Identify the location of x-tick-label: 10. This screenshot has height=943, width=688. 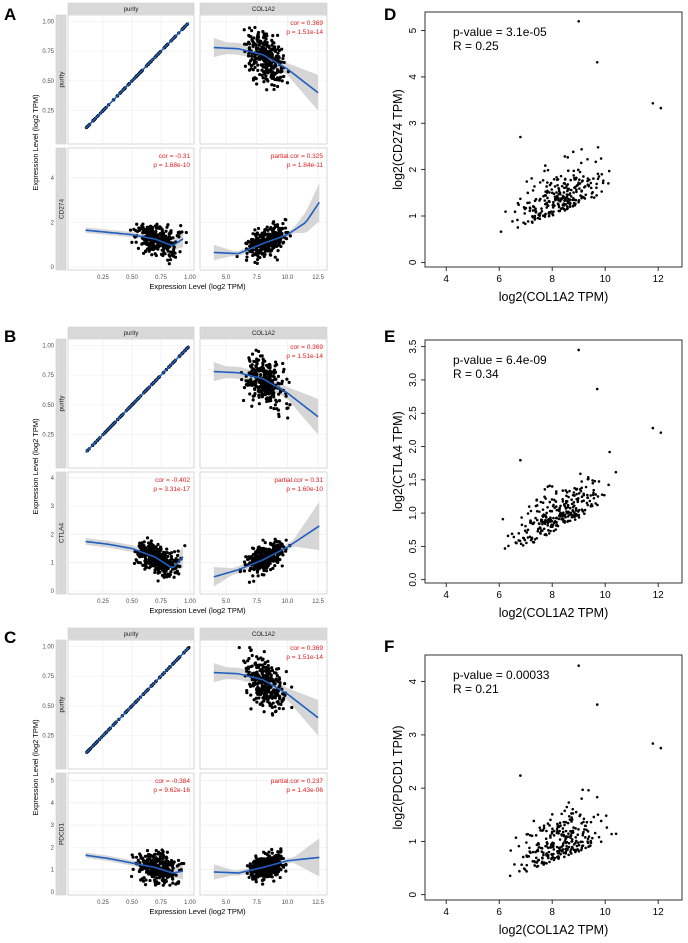
(606, 912).